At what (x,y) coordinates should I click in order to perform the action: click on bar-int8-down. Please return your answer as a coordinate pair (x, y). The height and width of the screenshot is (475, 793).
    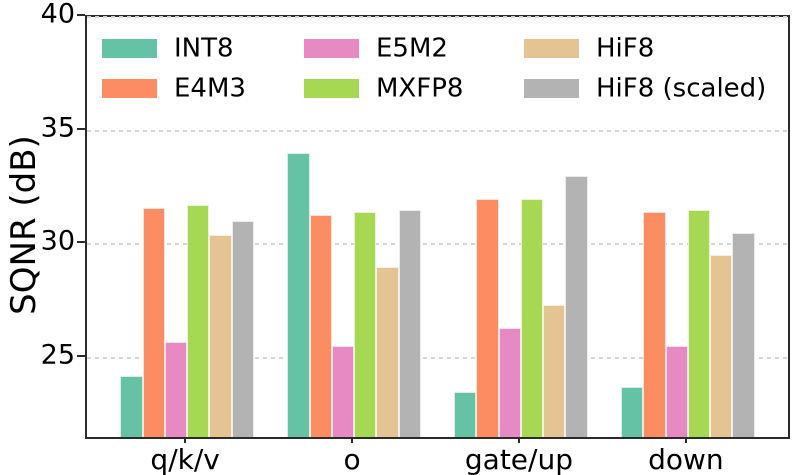
    Looking at the image, I should click on (632, 412).